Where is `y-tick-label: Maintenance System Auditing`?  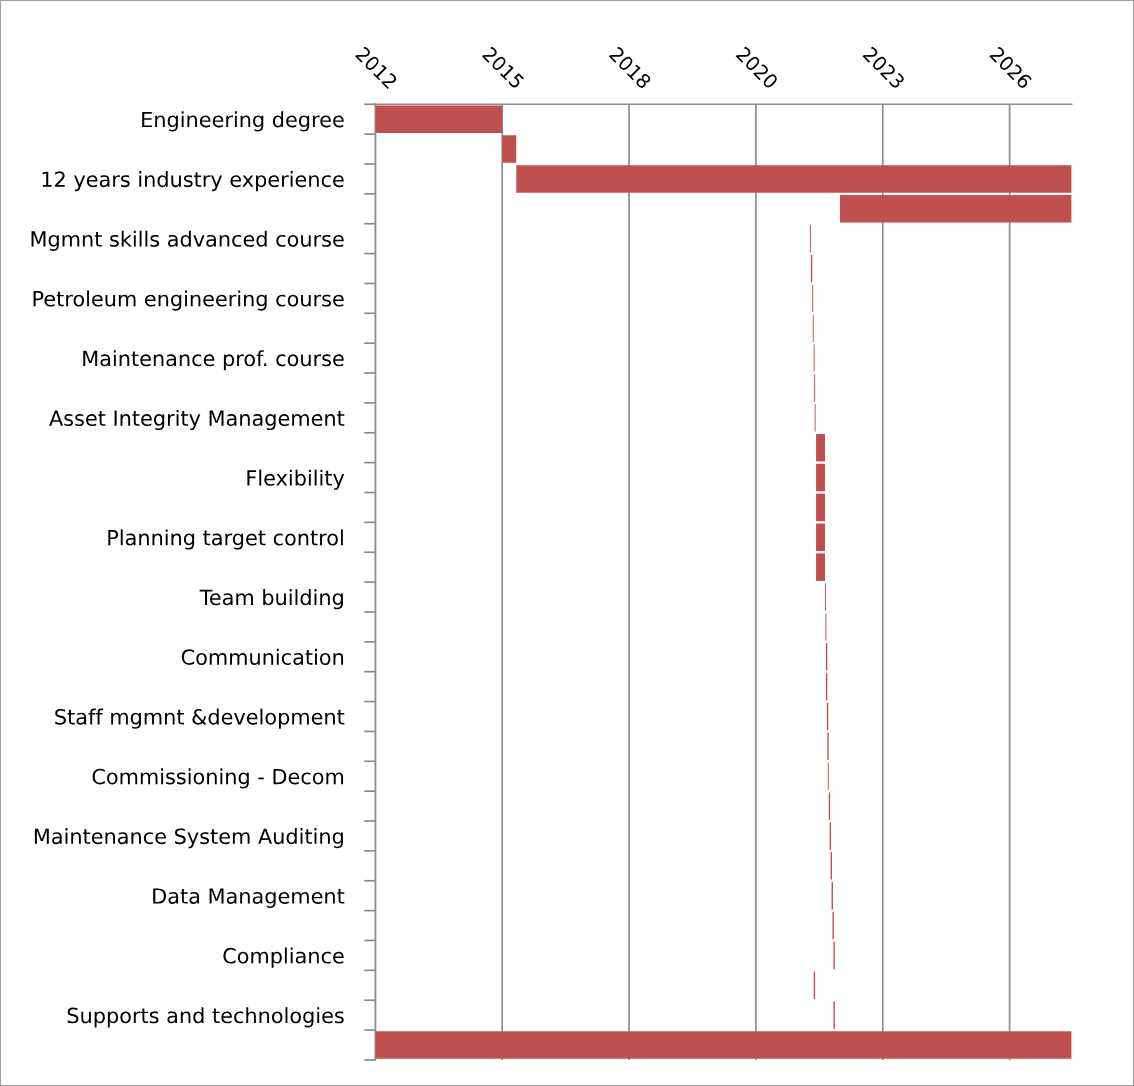 y-tick-label: Maintenance System Auditing is located at coordinates (188, 838).